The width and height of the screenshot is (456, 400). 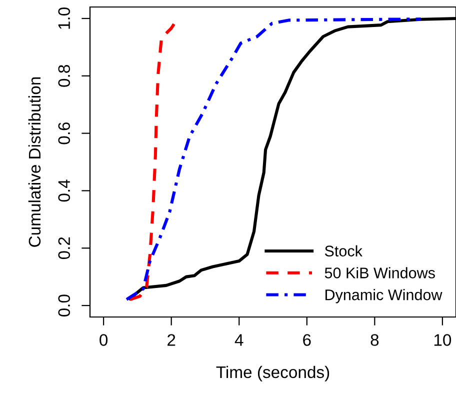 I want to click on legend-label: Stock, so click(x=343, y=250).